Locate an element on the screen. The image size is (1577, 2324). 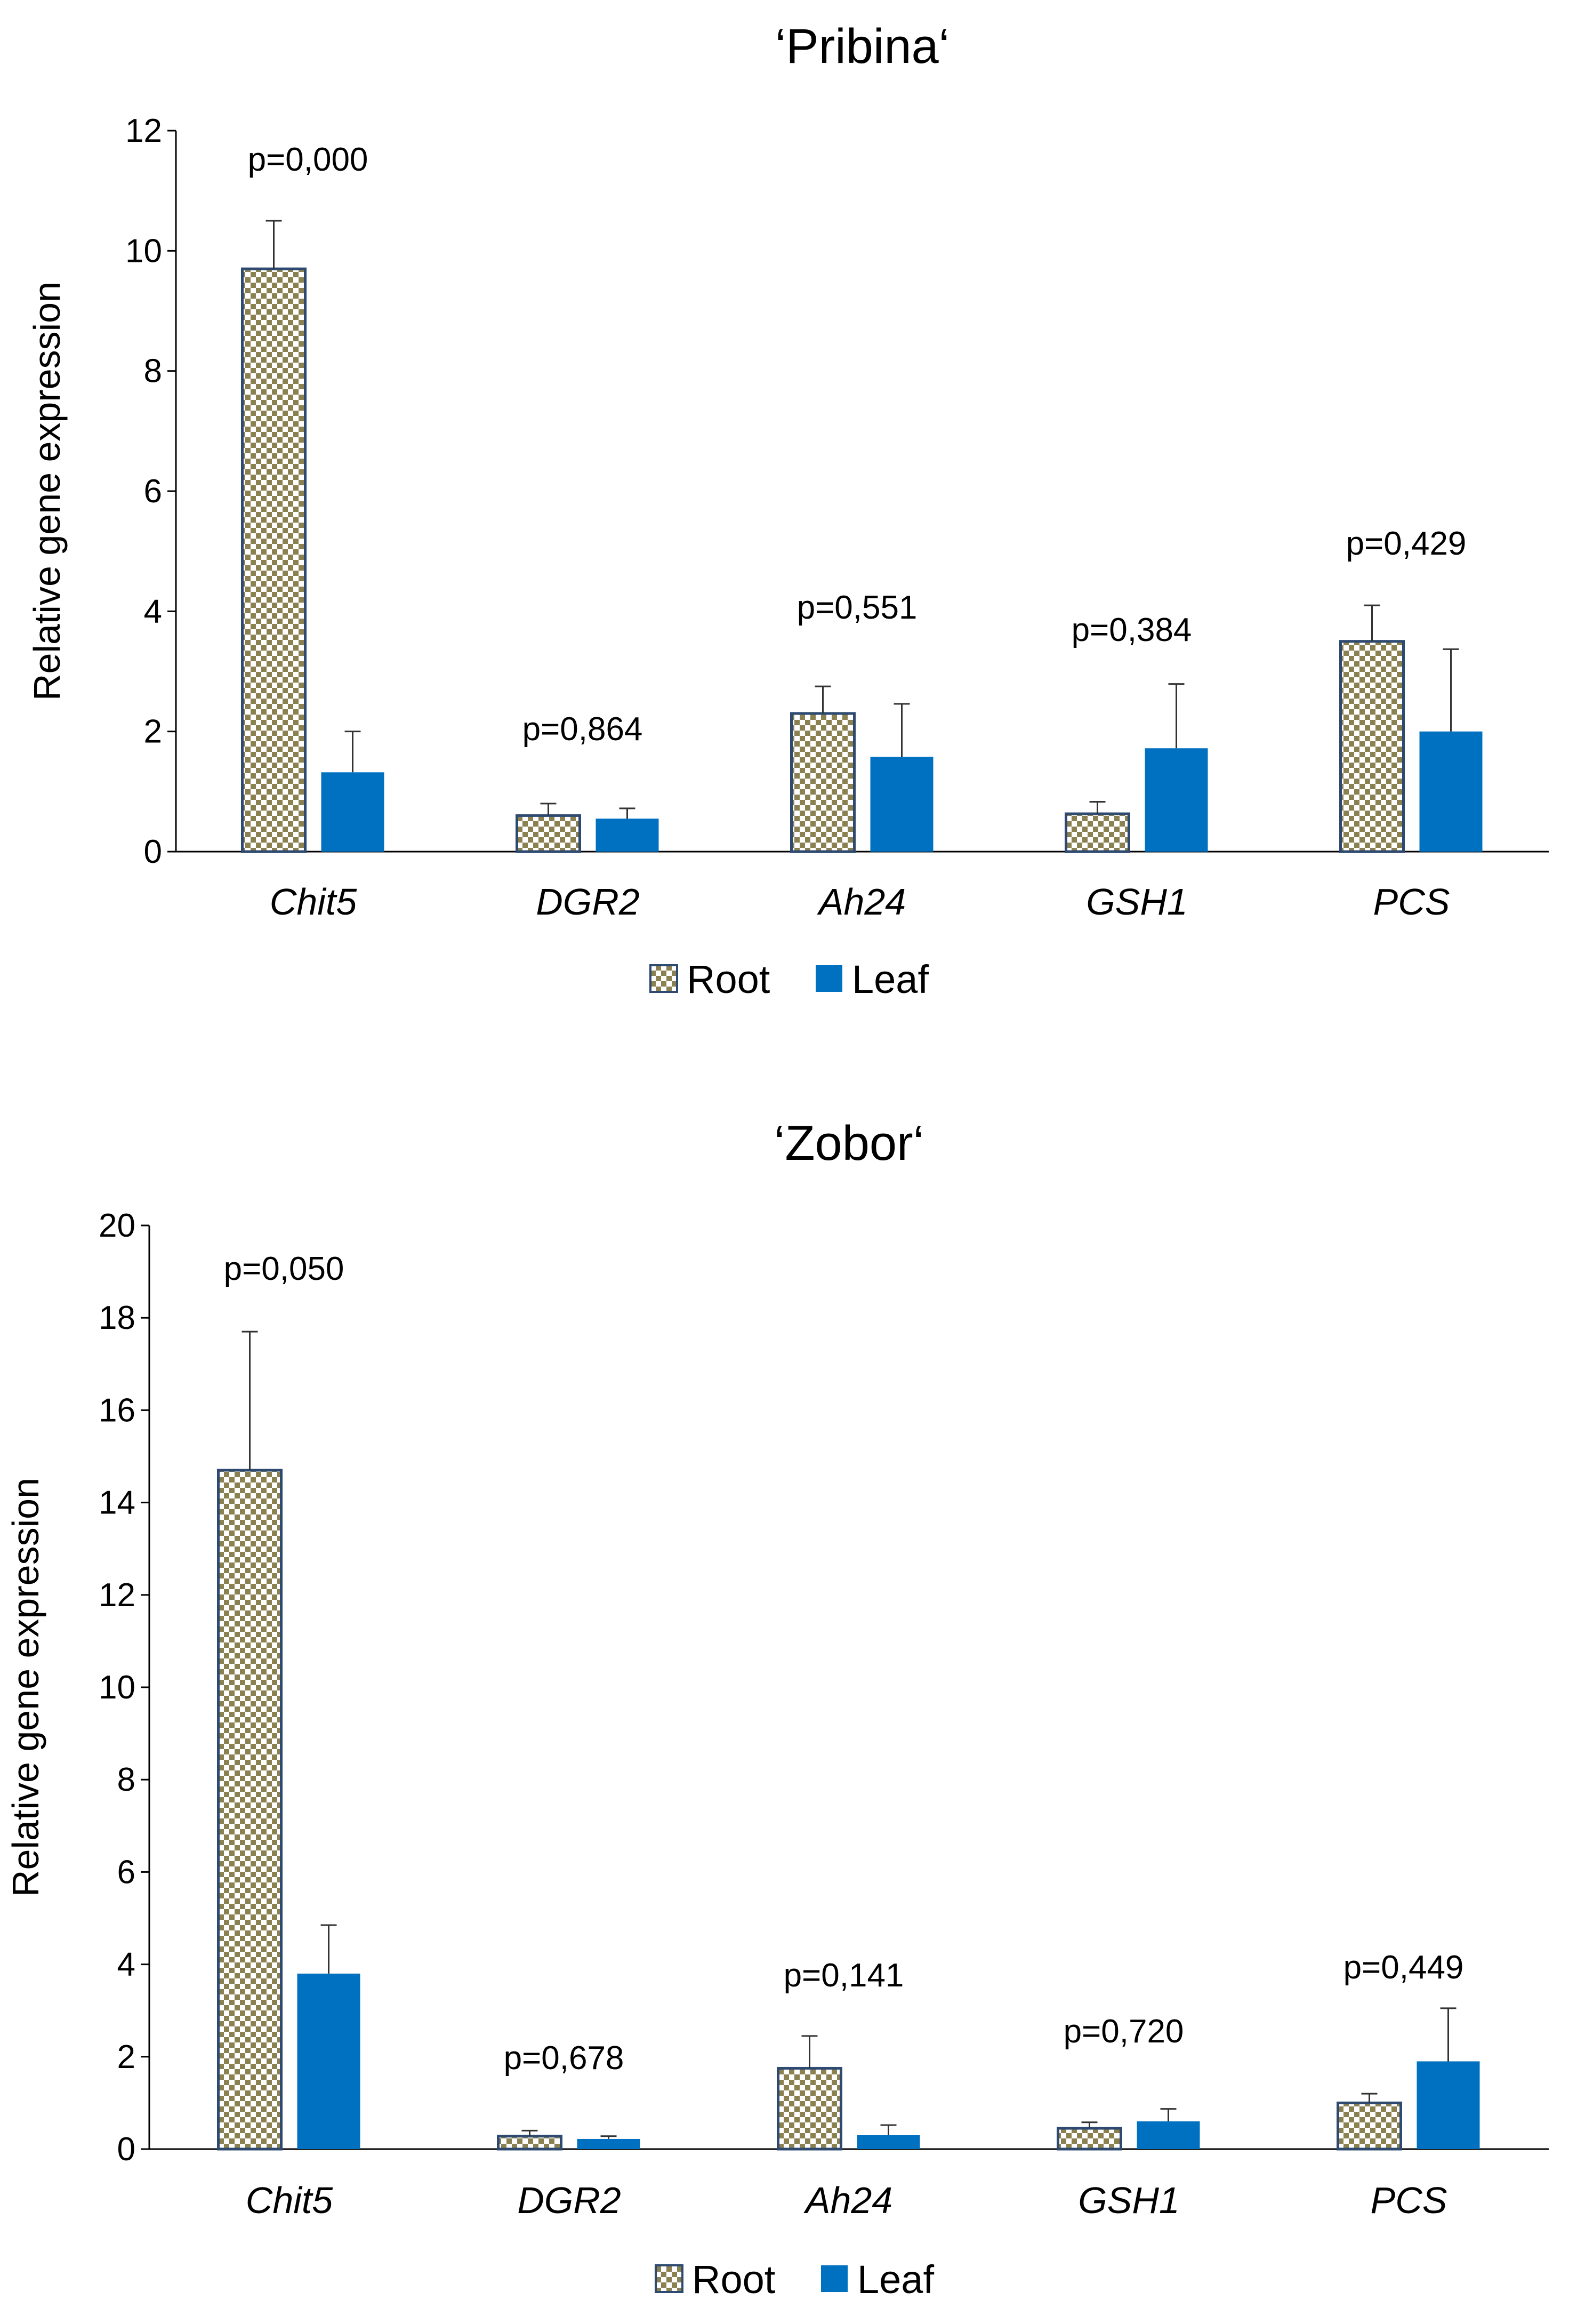
p-value-label: p=0,050 is located at coordinates (284, 1269).